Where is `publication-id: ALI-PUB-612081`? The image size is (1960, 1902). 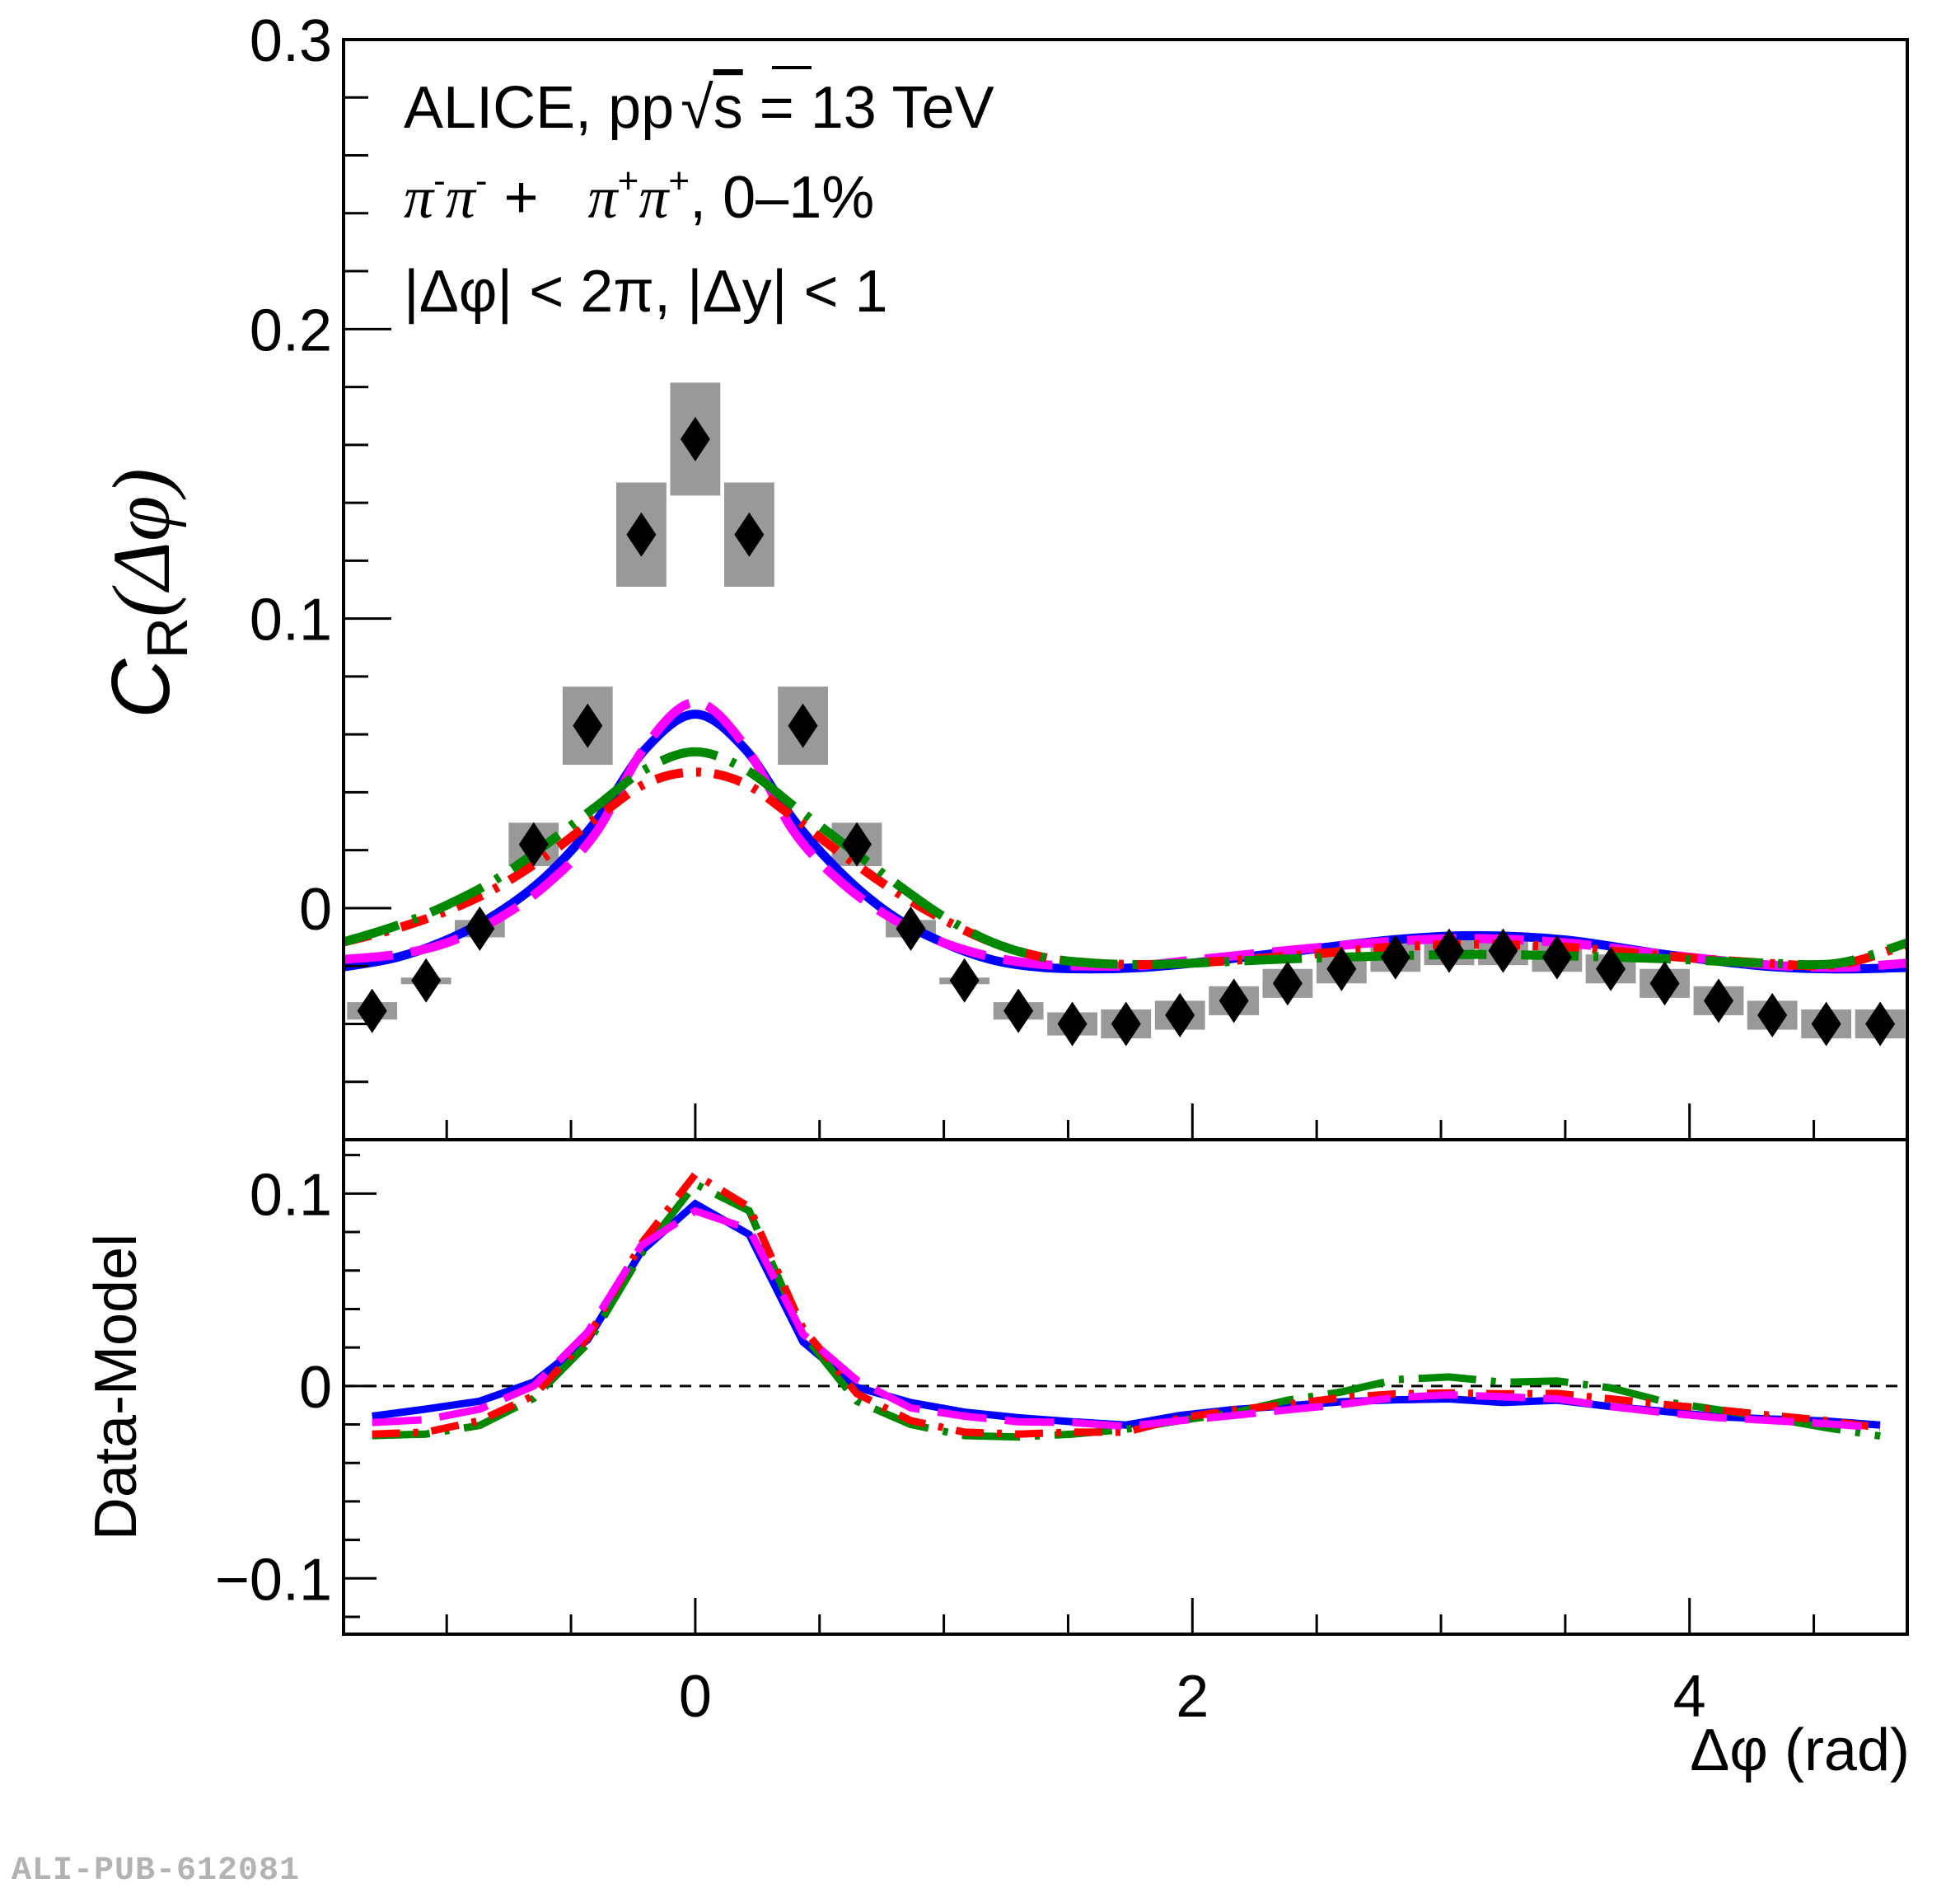
publication-id: ALI-PUB-612081 is located at coordinates (156, 1871).